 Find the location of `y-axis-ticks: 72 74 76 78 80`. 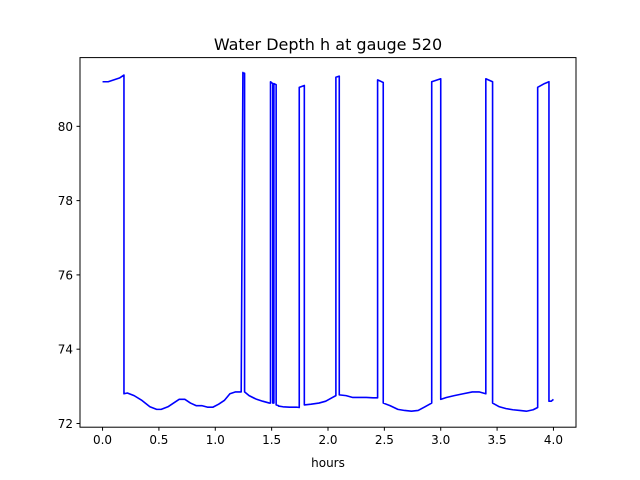

y-axis-ticks: 72 74 76 78 80 is located at coordinates (69, 275).